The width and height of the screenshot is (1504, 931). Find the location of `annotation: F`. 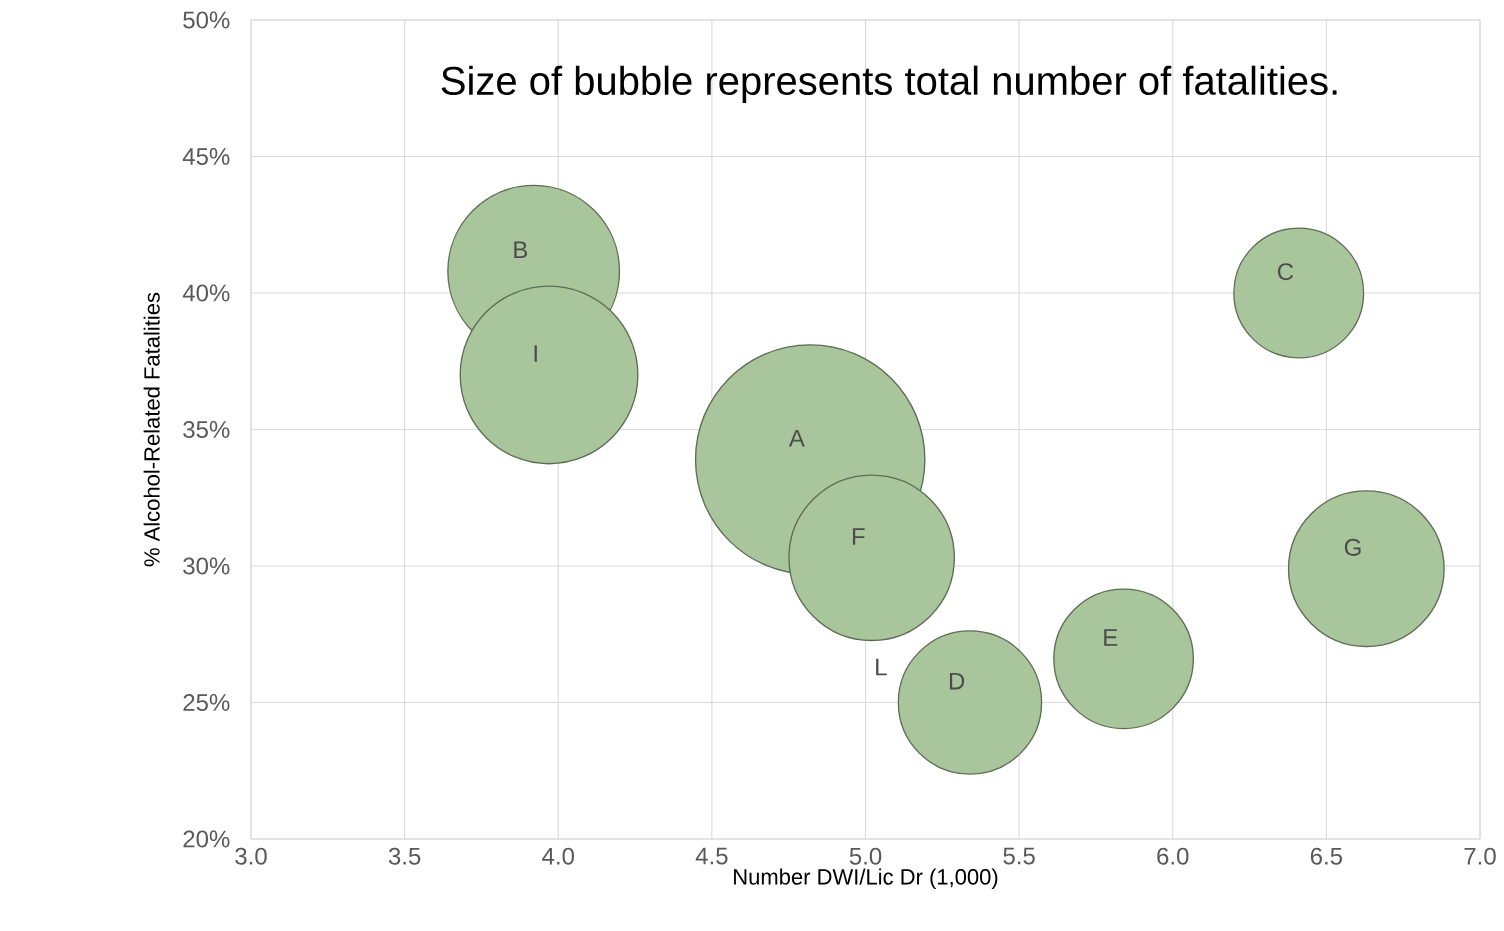

annotation: F is located at coordinates (858, 536).